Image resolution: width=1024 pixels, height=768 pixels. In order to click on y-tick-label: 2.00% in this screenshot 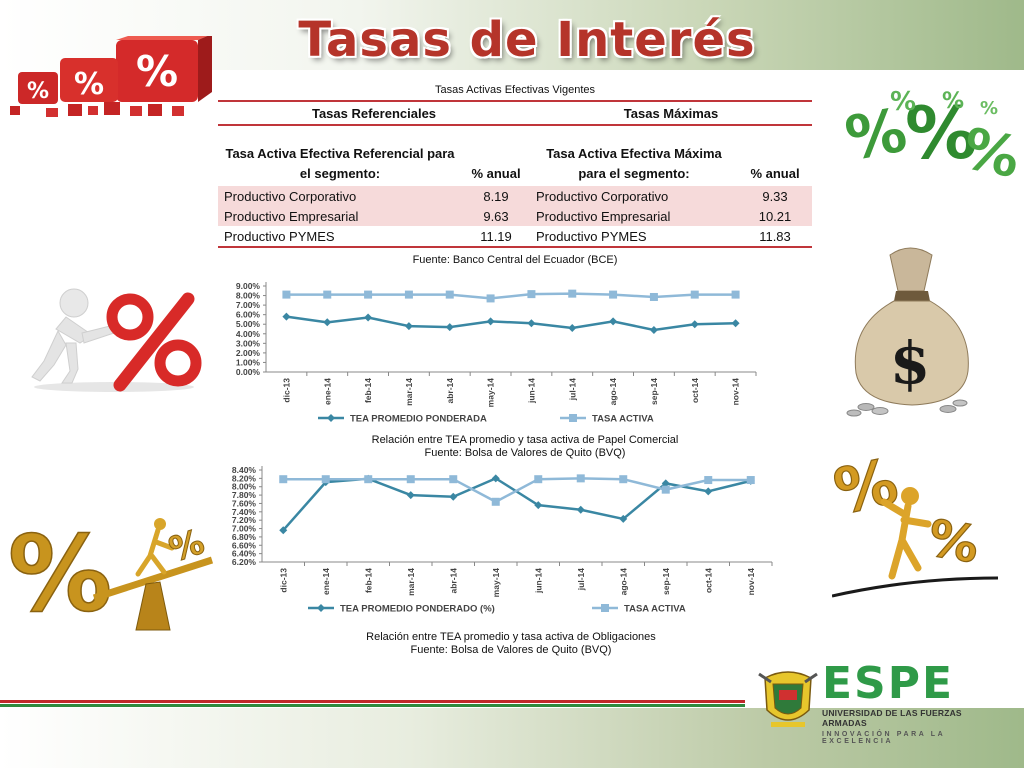, I will do `click(248, 353)`.